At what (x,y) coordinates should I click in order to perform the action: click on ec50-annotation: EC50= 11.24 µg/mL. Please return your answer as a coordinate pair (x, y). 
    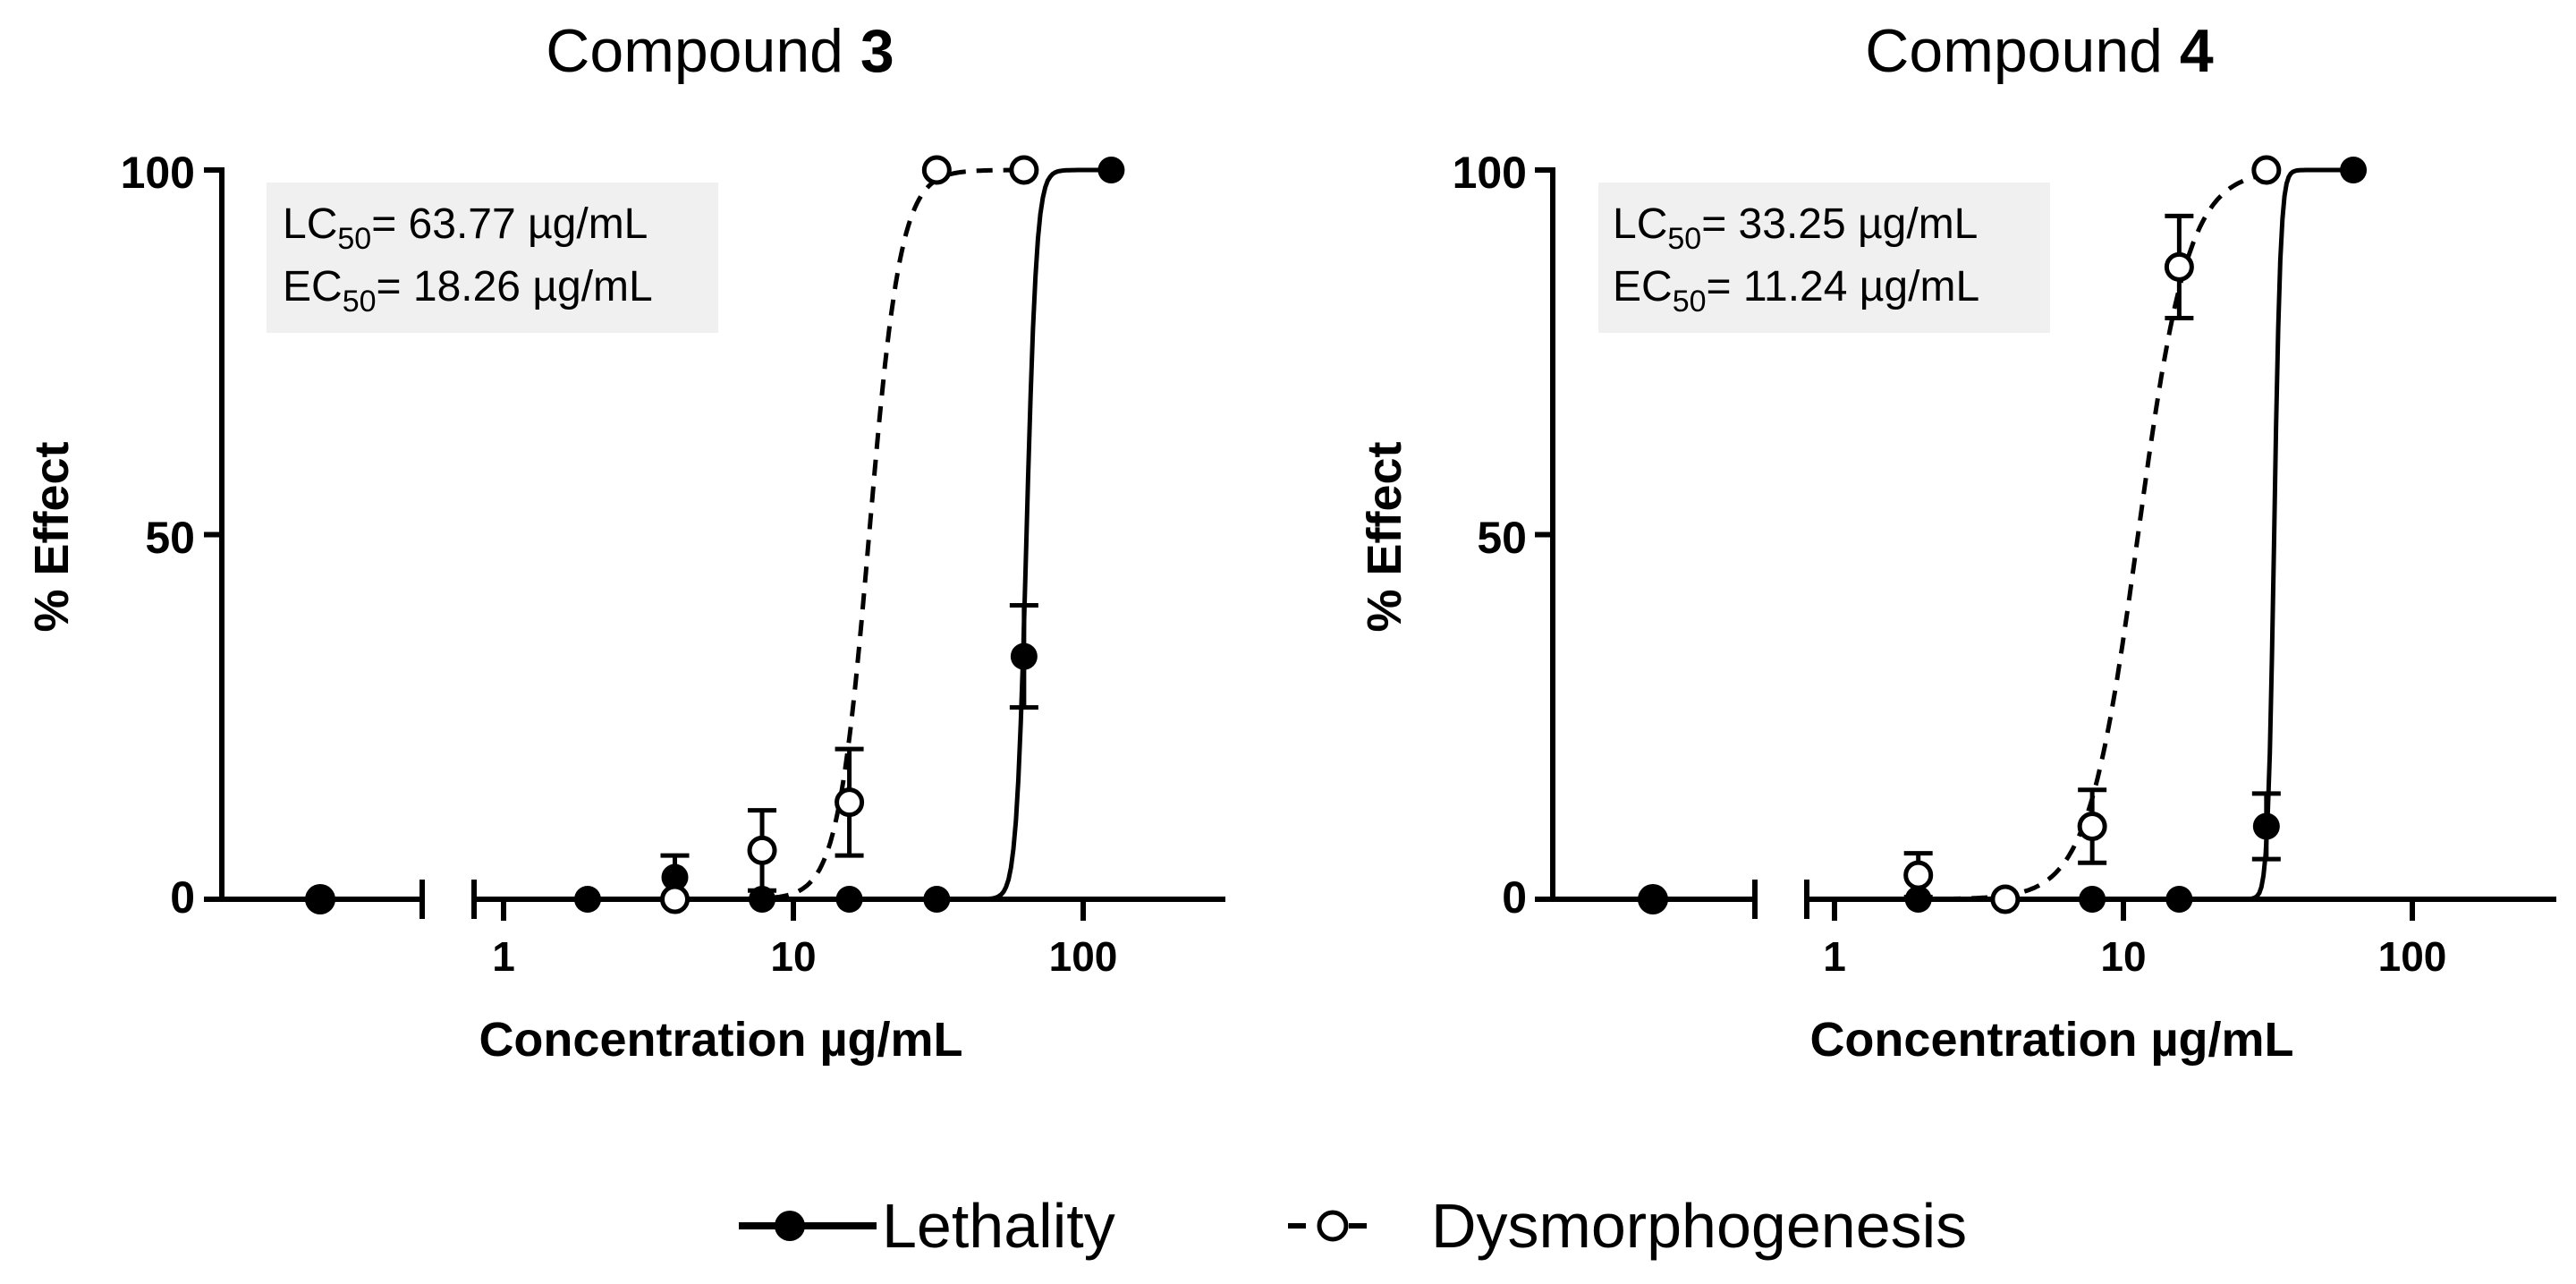
    Looking at the image, I should click on (1796, 291).